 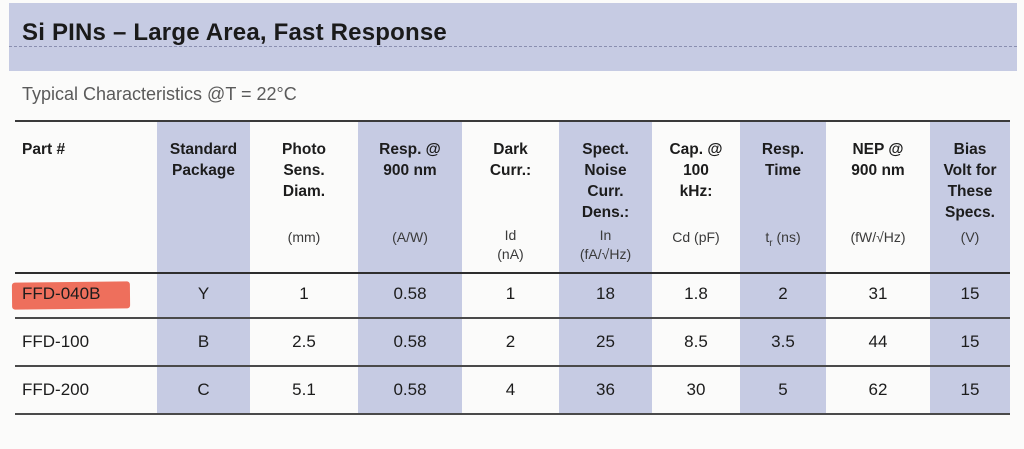 I want to click on title-banner, so click(x=513, y=37).